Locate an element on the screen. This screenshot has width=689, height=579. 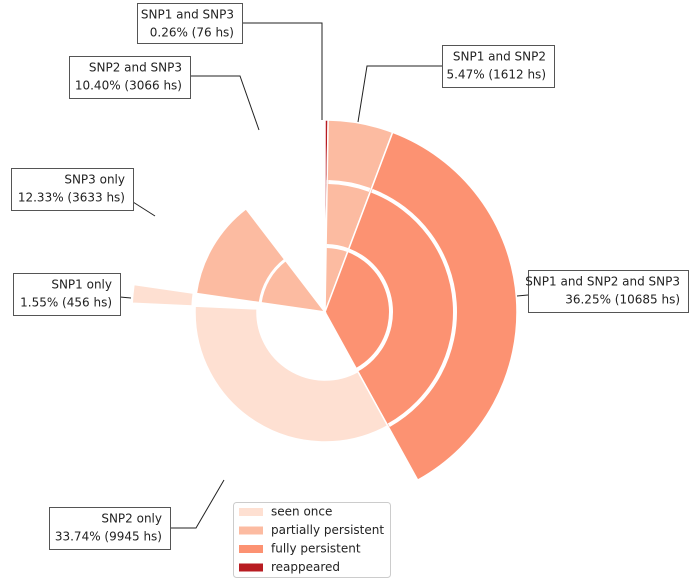
annotation-value: 36.25% (10685 hs) is located at coordinates (622, 300).